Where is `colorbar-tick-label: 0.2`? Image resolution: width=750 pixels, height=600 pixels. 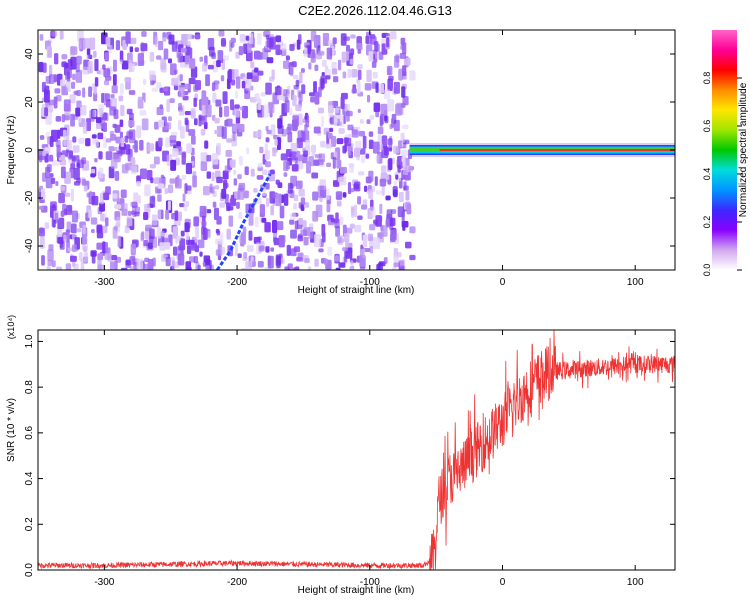 colorbar-tick-label: 0.2 is located at coordinates (707, 222).